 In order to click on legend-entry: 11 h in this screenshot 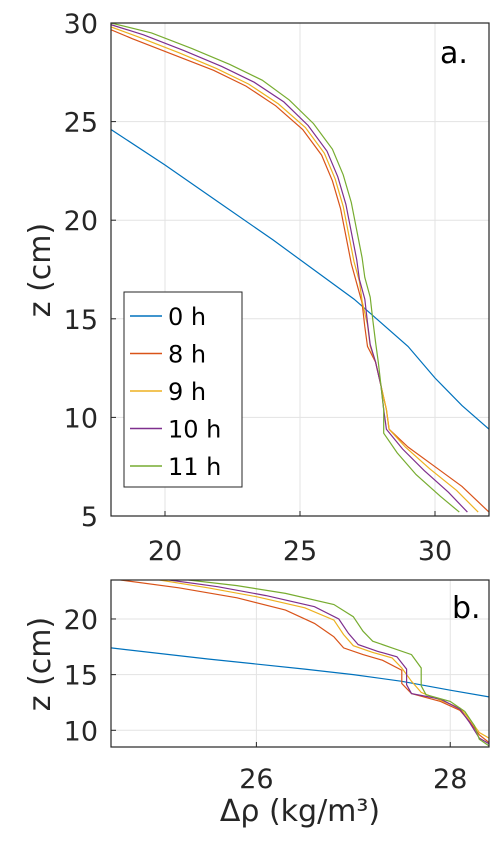, I will do `click(194, 467)`.